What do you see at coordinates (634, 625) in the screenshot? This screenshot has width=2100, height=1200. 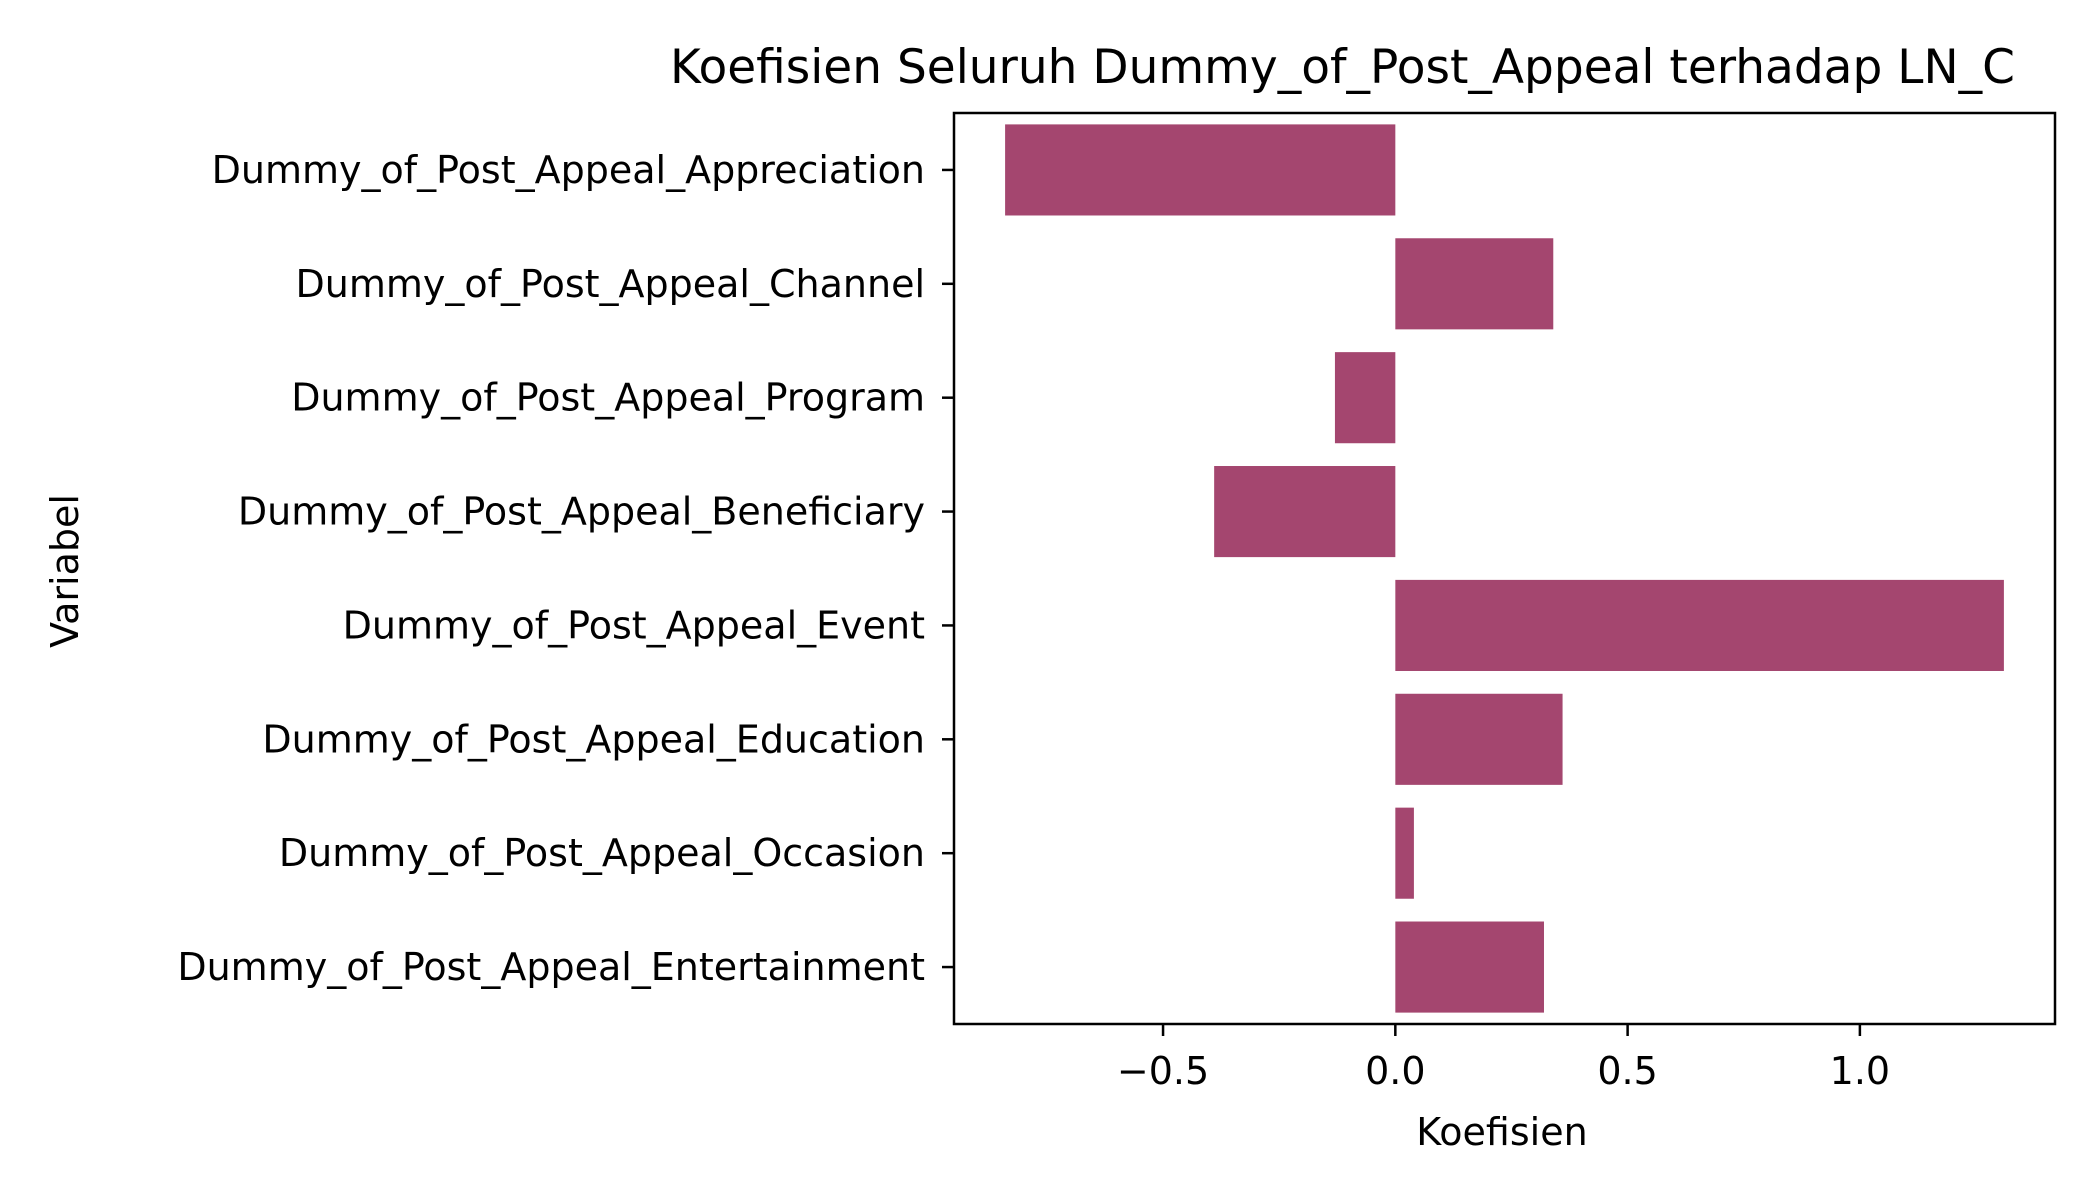 I see `y-tick-label-4: Dummy_of_Post_Appeal_Event` at bounding box center [634, 625].